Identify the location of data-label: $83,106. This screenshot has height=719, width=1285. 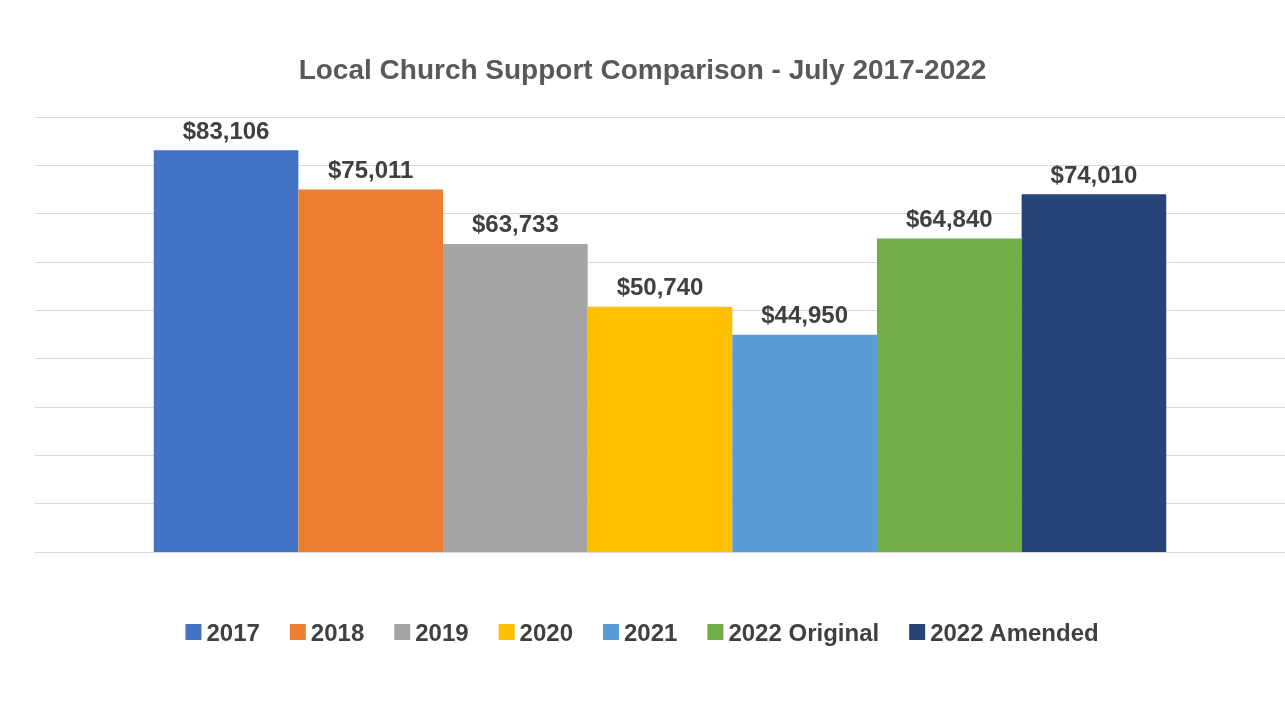
(226, 130).